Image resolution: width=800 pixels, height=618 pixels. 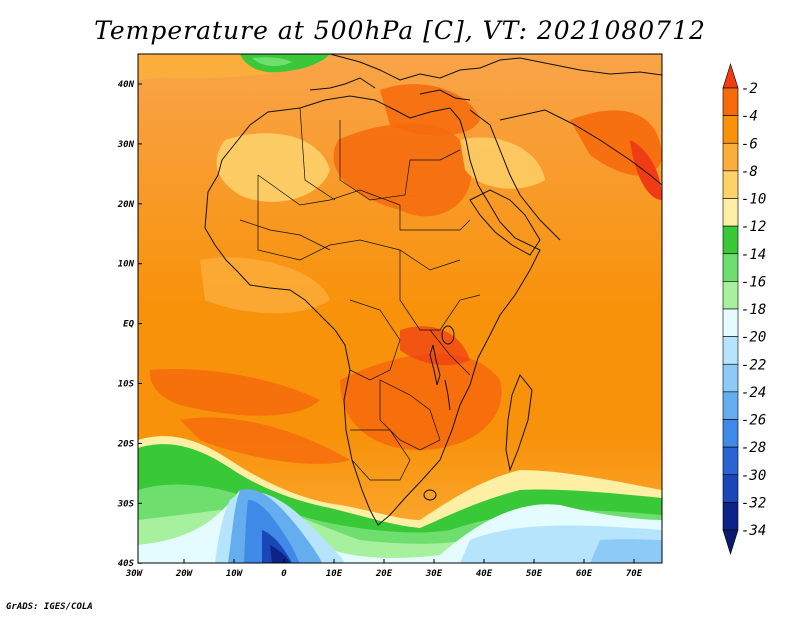 What do you see at coordinates (334, 574) in the screenshot?
I see `x-tick-label: 10E` at bounding box center [334, 574].